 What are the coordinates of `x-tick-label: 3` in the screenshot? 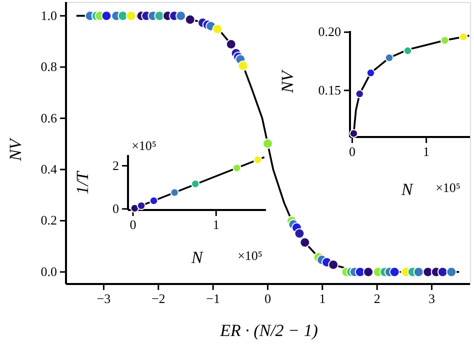 It's located at (431, 298).